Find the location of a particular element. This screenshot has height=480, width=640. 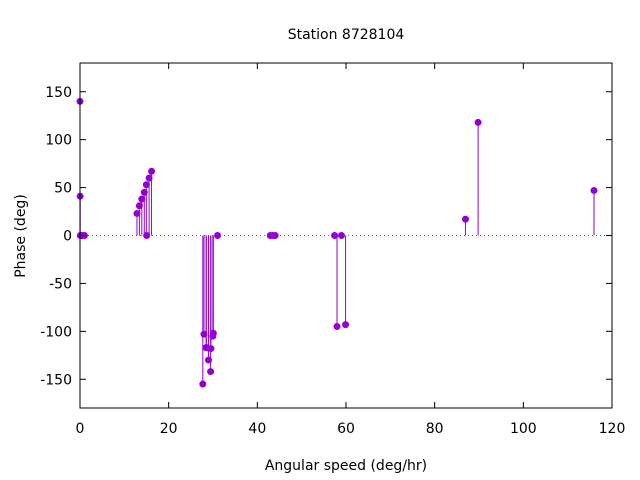

y-tick-label: -50 is located at coordinates (60, 284).